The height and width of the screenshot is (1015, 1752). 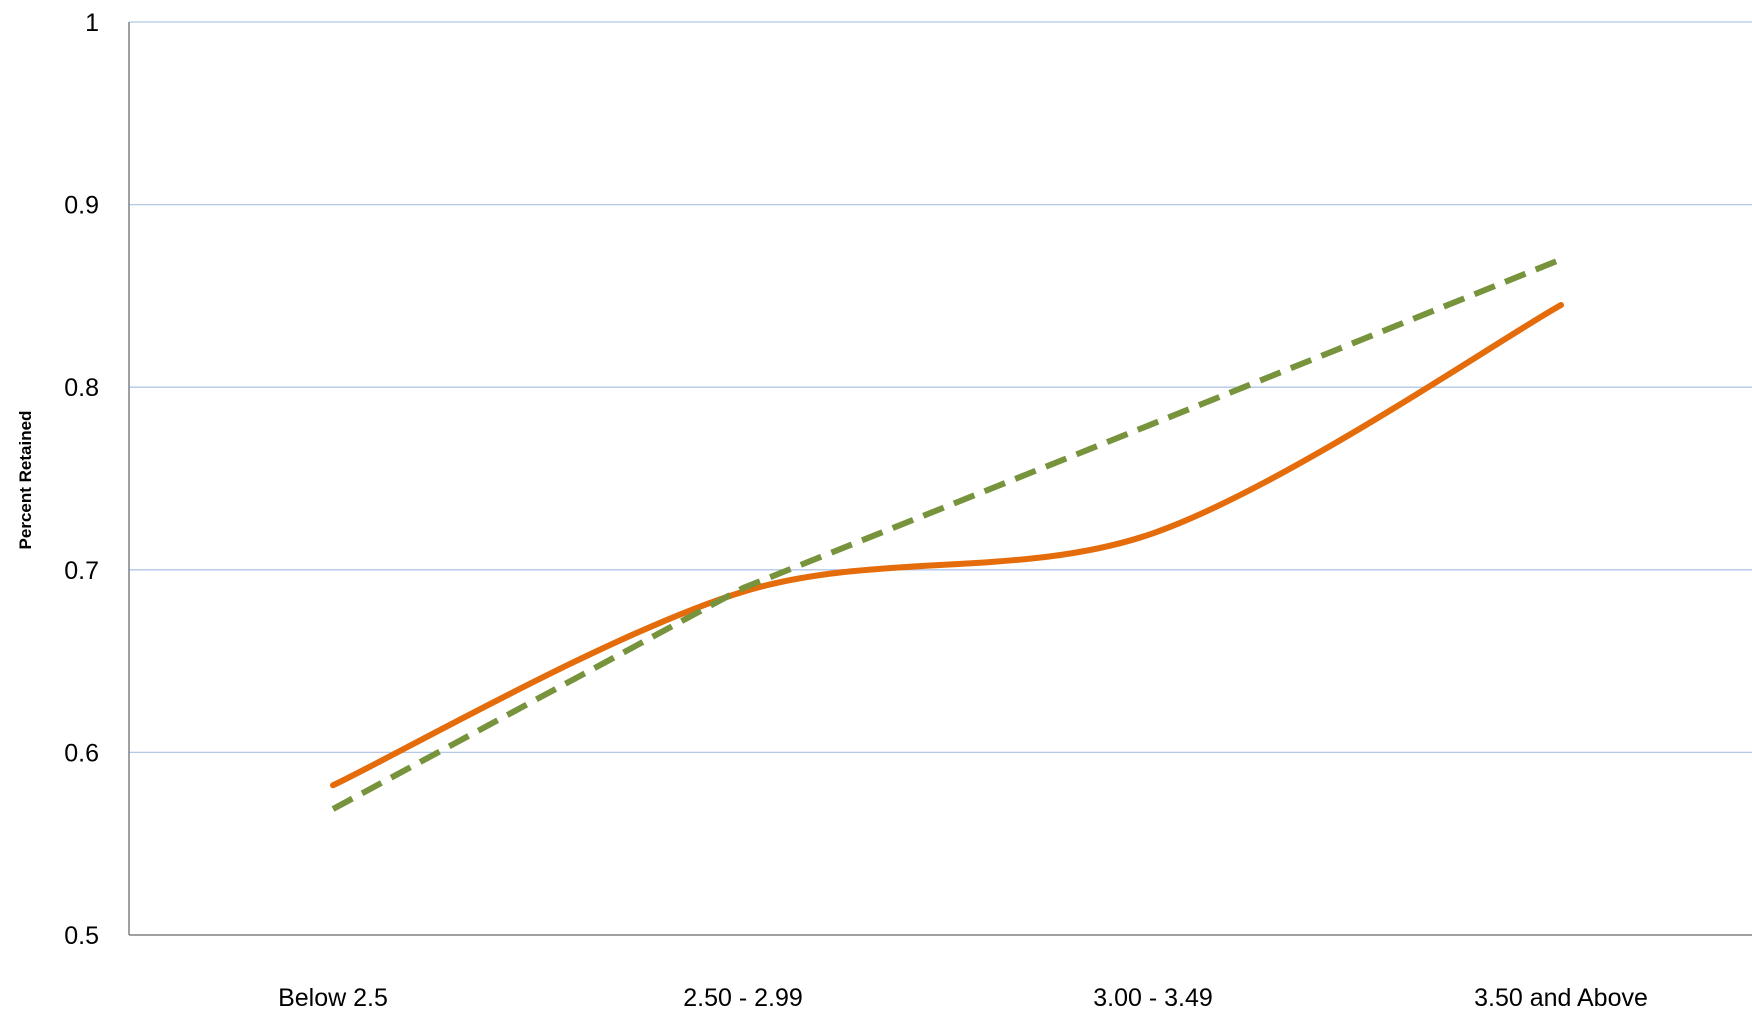 What do you see at coordinates (743, 998) in the screenshot?
I see `x-tick-label: 2.50 - 2.99` at bounding box center [743, 998].